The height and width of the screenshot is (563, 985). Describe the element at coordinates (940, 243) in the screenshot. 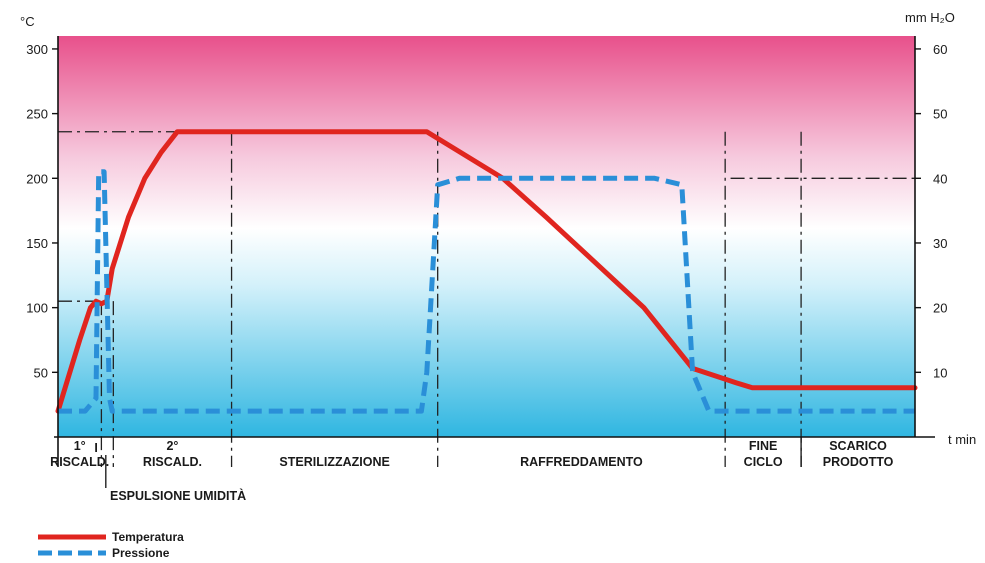

I see `y-right-tick-label: 30` at that location.